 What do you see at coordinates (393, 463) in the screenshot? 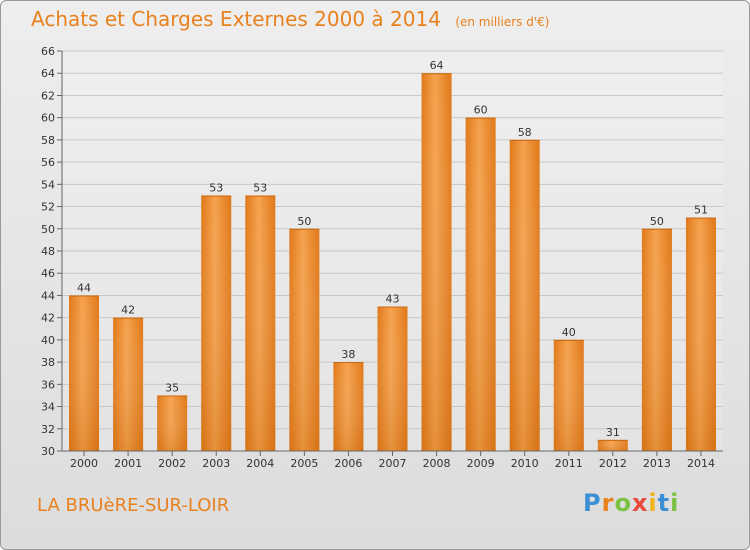
I see `x-tick-label: 2007` at bounding box center [393, 463].